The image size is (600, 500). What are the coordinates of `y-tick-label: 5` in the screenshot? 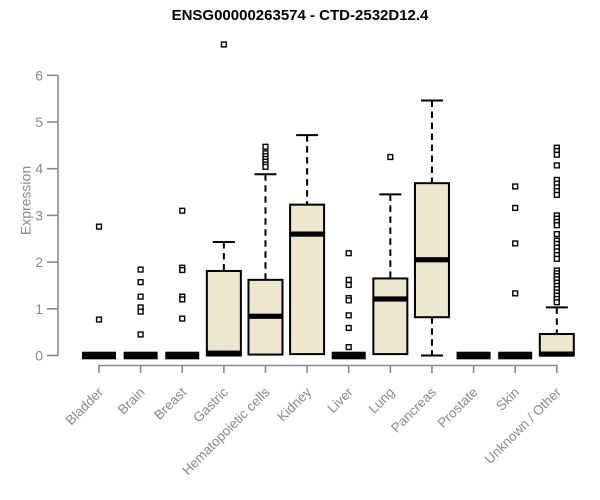 It's located at (39, 122).